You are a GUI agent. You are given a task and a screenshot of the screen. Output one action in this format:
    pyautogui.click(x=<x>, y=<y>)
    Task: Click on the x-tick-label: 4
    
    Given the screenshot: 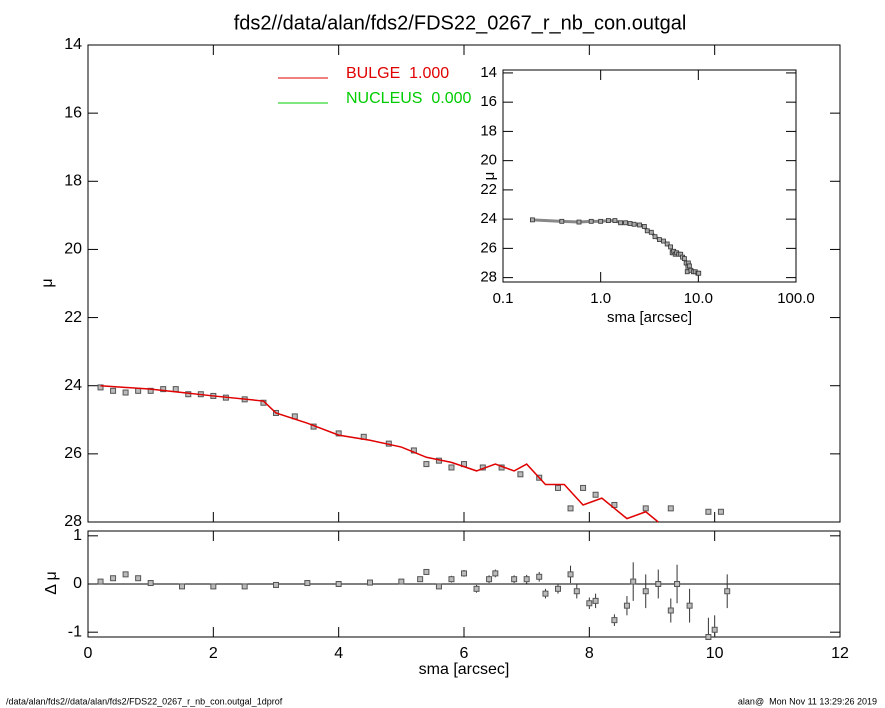 What is the action you would take?
    pyautogui.click(x=338, y=653)
    